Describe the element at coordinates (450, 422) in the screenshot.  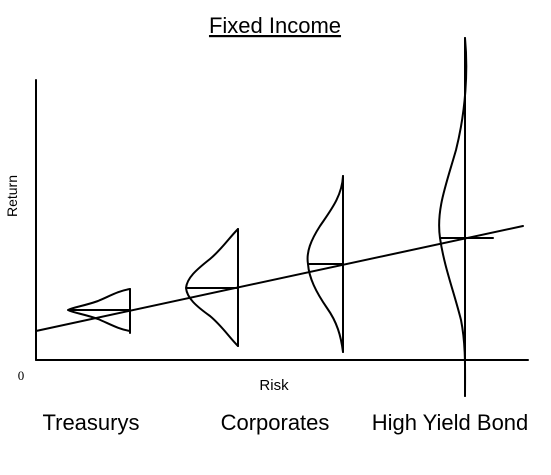
I see `category-label-high-yield-bond: High Yield Bond` at that location.